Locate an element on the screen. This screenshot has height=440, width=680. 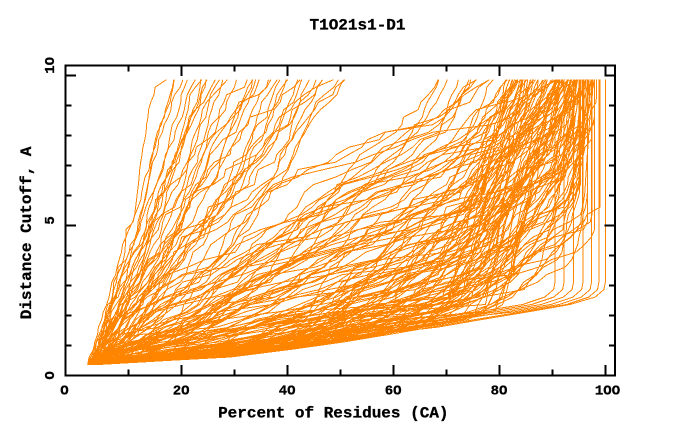
svg-text: 1OO is located at coordinates (607, 392).